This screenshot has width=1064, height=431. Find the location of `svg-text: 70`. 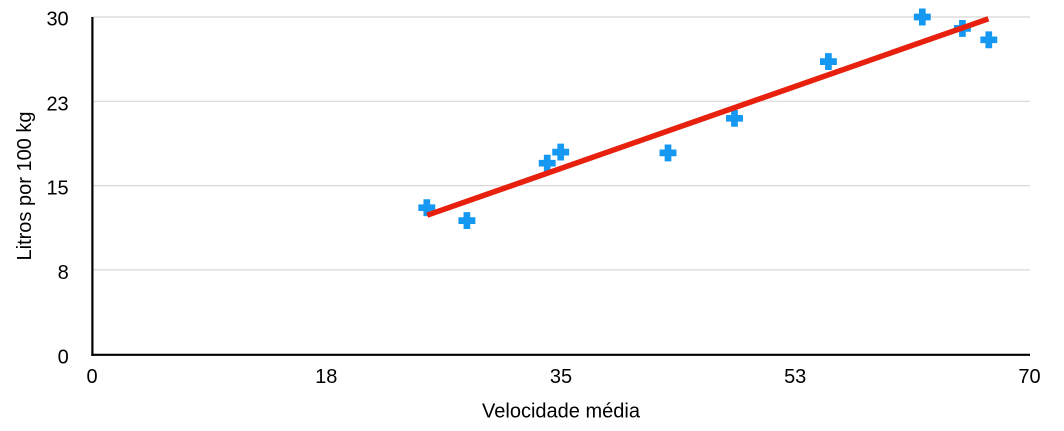

svg-text: 70 is located at coordinates (1029, 377).